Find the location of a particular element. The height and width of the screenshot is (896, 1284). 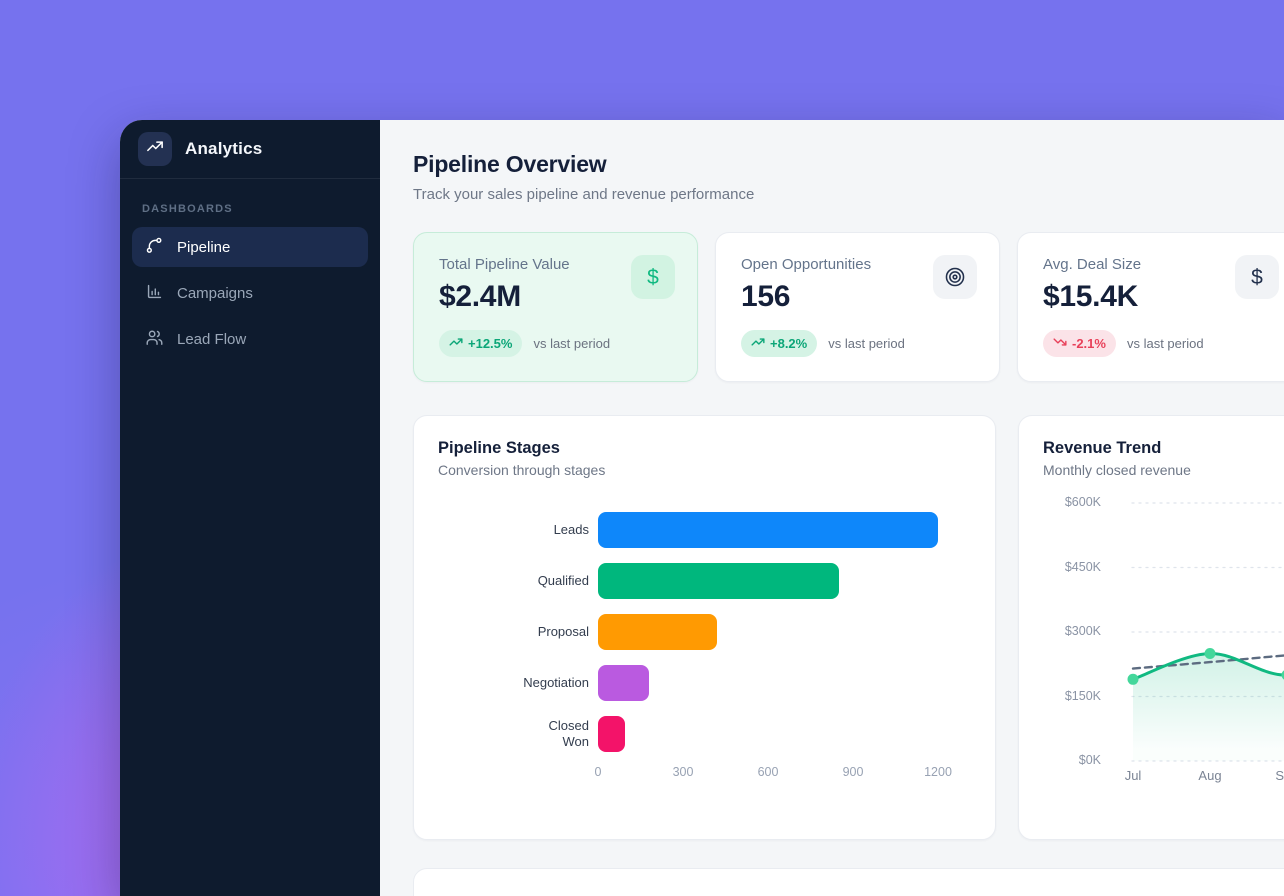

chart-subtitle: Monthly closed revenue is located at coordinates (1117, 470).